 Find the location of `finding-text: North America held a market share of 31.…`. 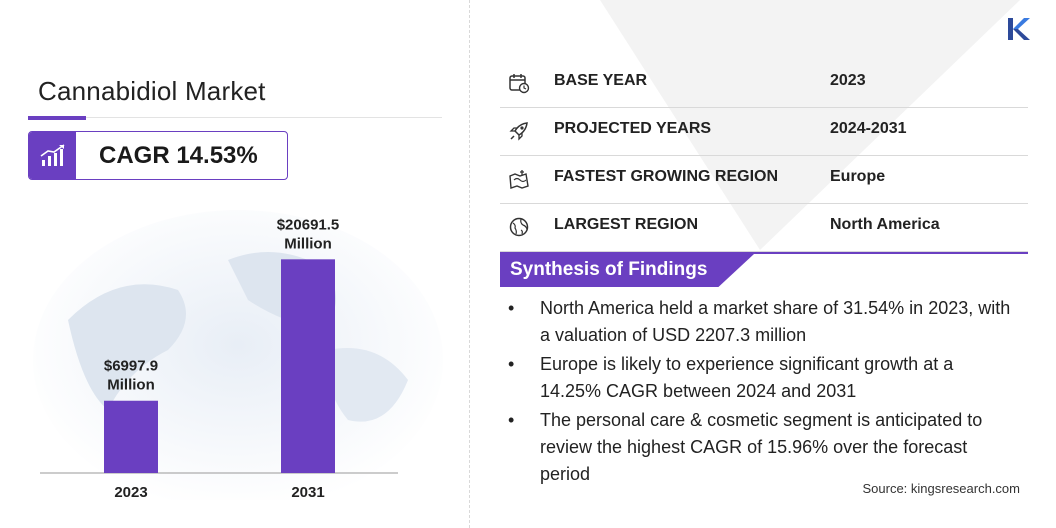

finding-text: North America held a market share of 31.… is located at coordinates (775, 321).